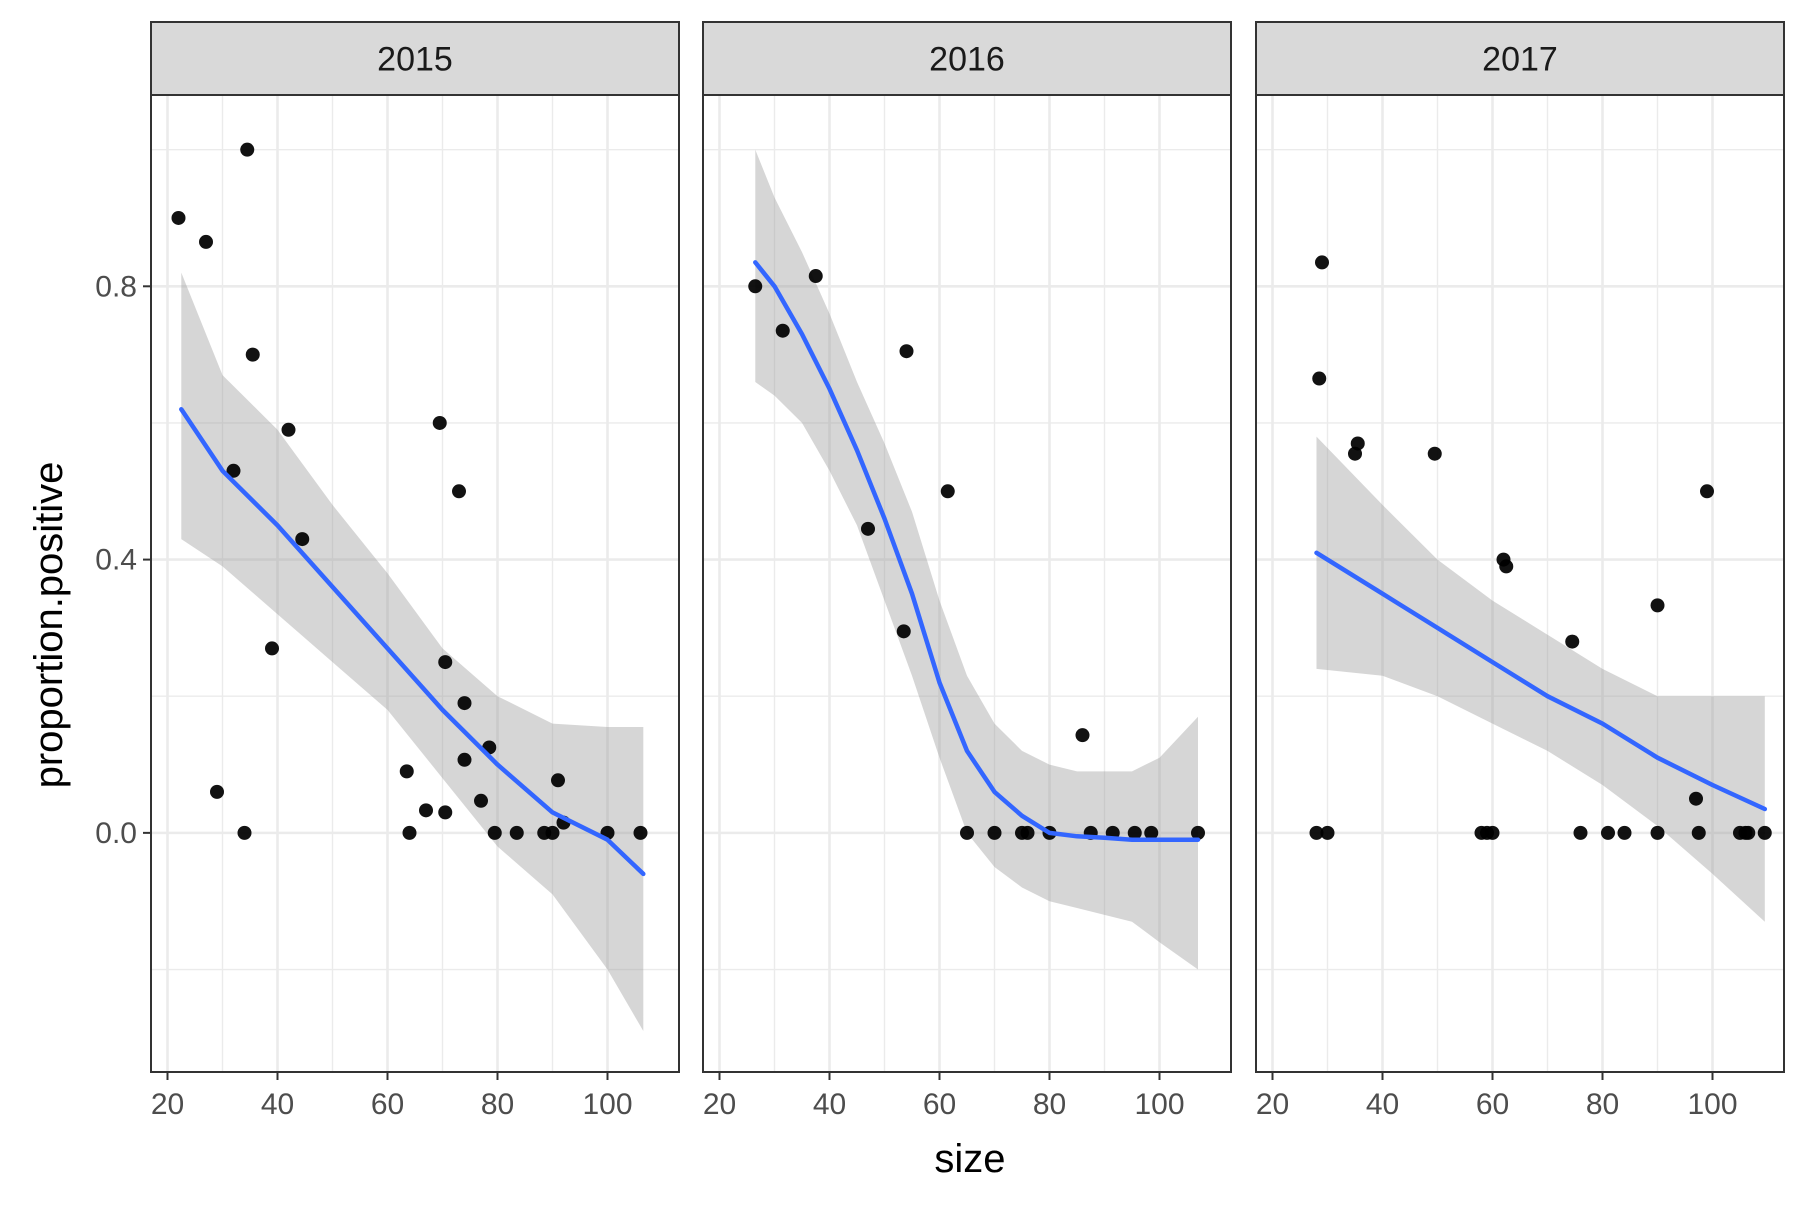 This screenshot has height=1205, width=1800. I want to click on facet-strip-label: 2015, so click(415, 60).